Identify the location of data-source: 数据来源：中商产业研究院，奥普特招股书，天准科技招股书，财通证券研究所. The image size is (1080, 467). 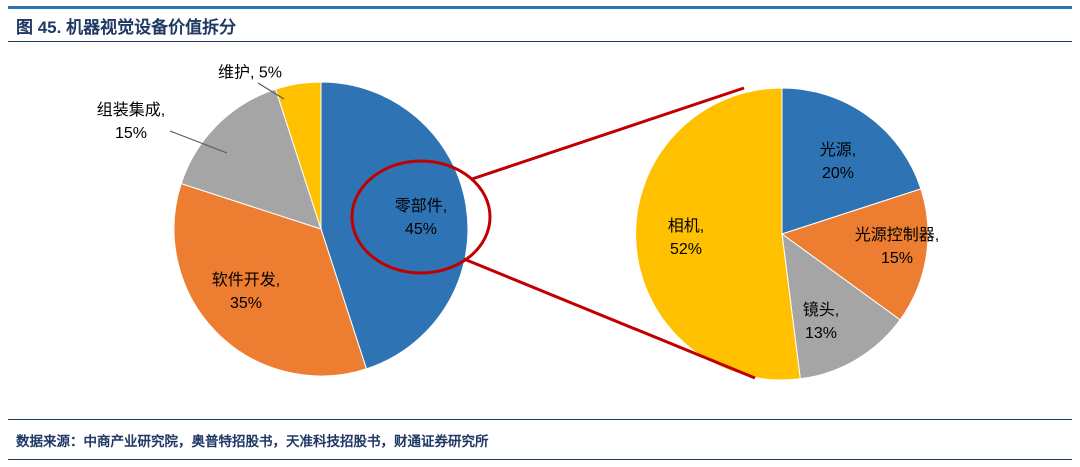
(252, 441).